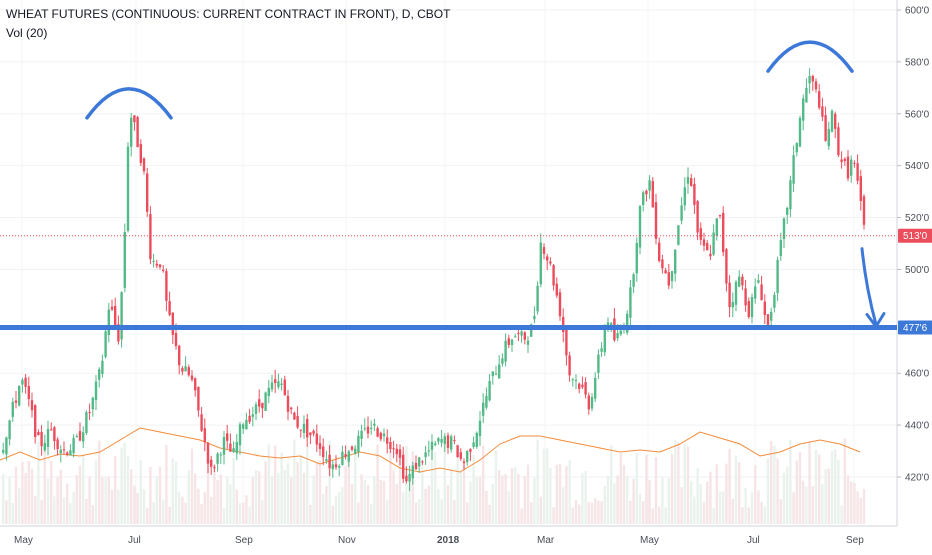  I want to click on y-tick-label: 540'0, so click(917, 166).